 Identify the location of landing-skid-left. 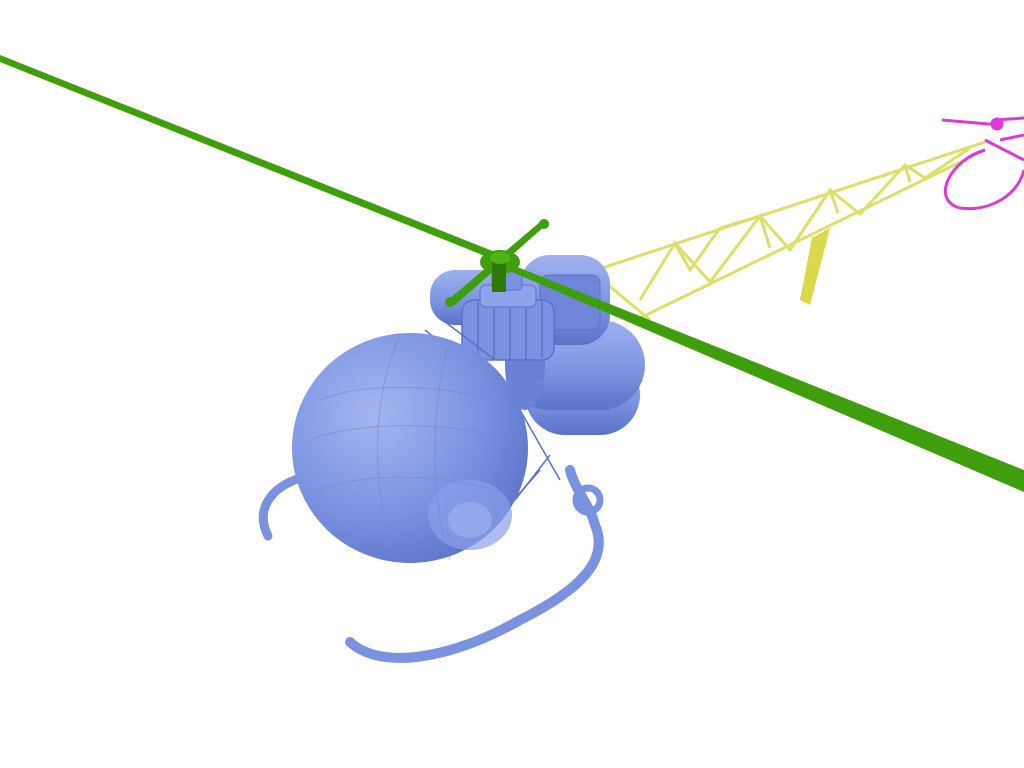
(281, 507).